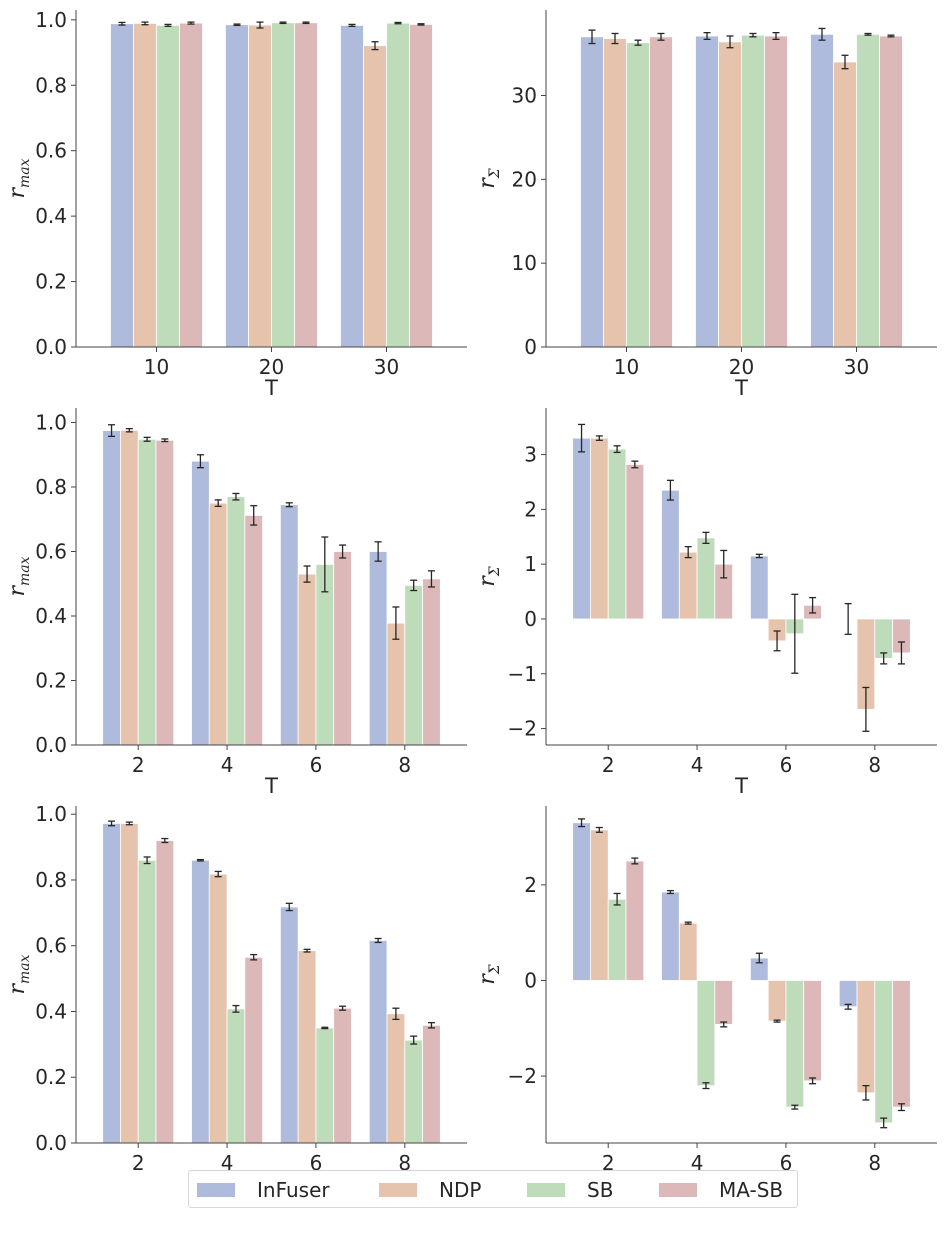 The width and height of the screenshot is (944, 1242). Describe the element at coordinates (17, 591) in the screenshot. I see `y-axis-label-main: r` at that location.